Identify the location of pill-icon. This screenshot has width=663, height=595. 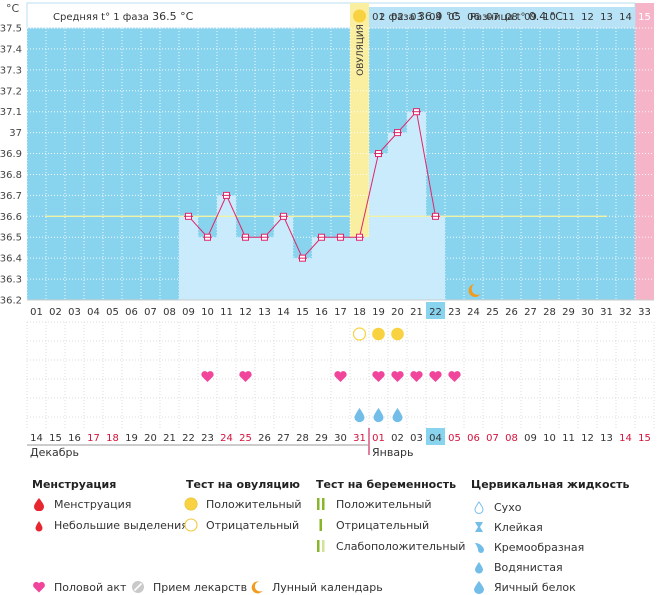
(138, 587).